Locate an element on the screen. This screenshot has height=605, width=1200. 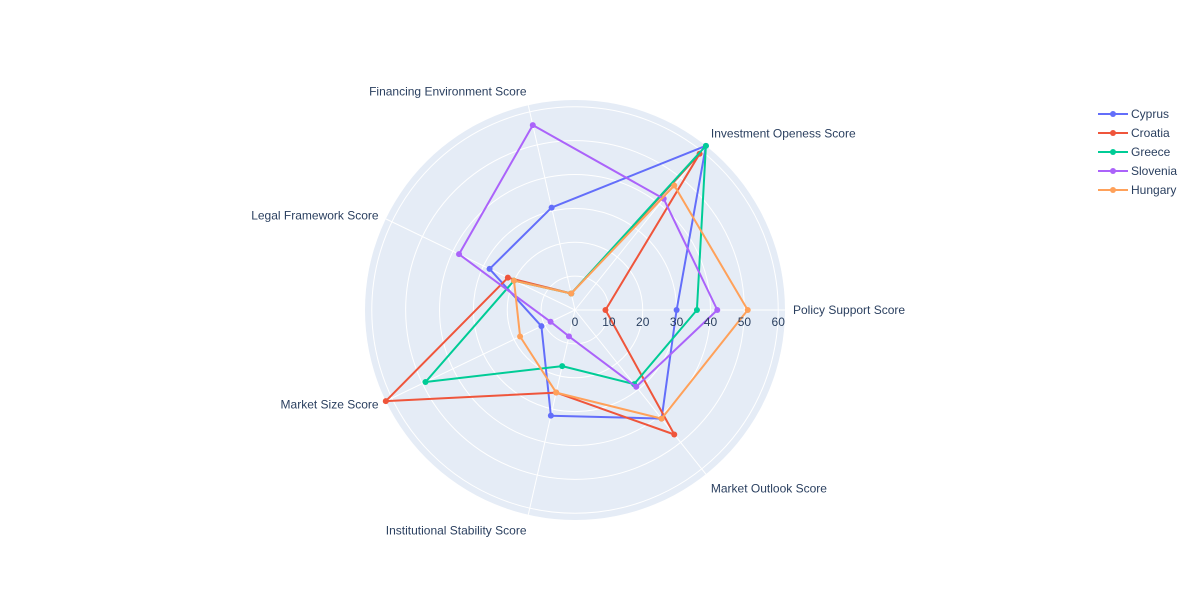
axis-label: Legal Framework Score is located at coordinates (315, 215).